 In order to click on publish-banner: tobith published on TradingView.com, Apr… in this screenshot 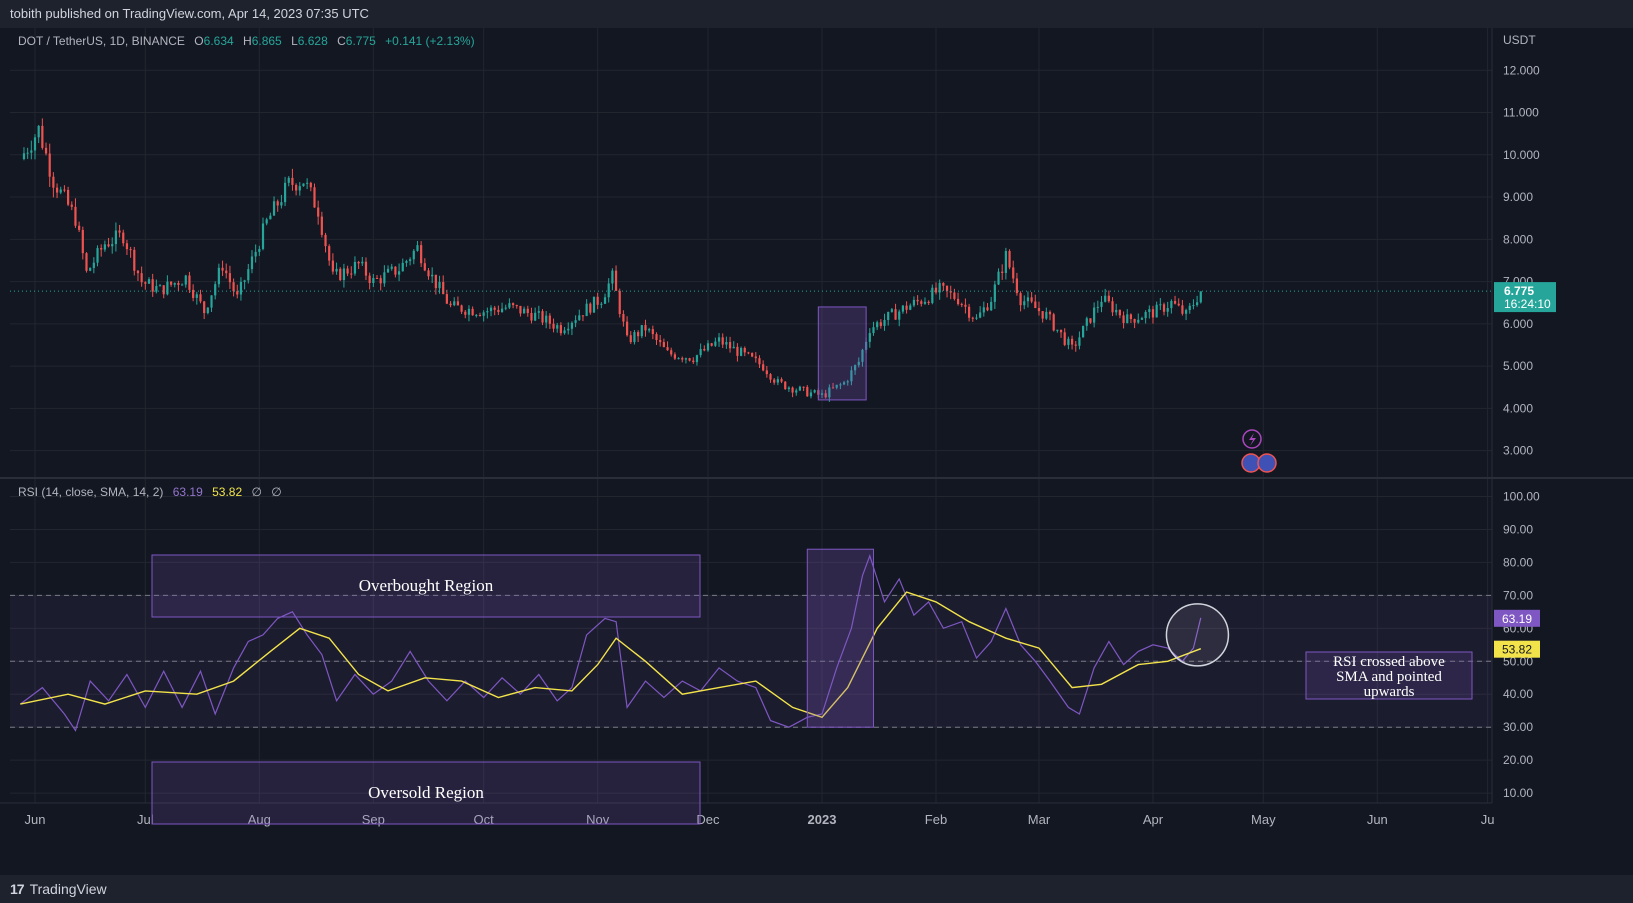, I will do `click(816, 14)`.